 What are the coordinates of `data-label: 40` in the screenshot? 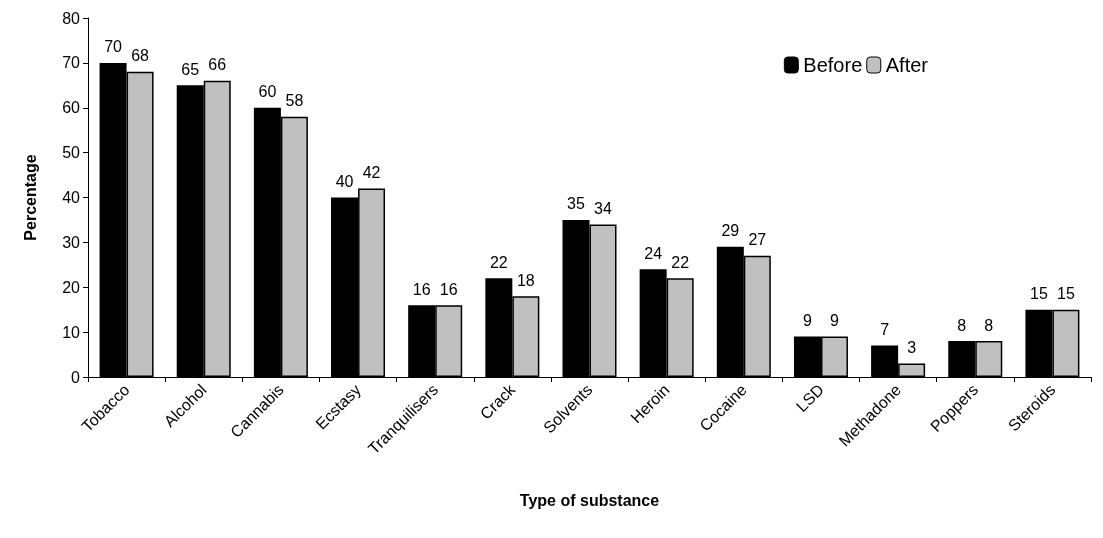 It's located at (344, 181).